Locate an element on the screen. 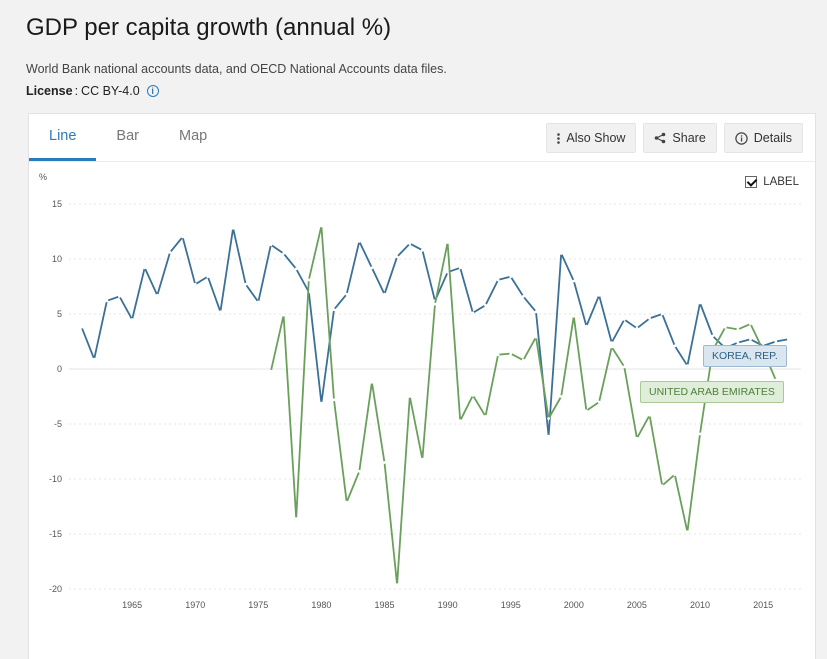  label-checkbox is located at coordinates (751, 182).